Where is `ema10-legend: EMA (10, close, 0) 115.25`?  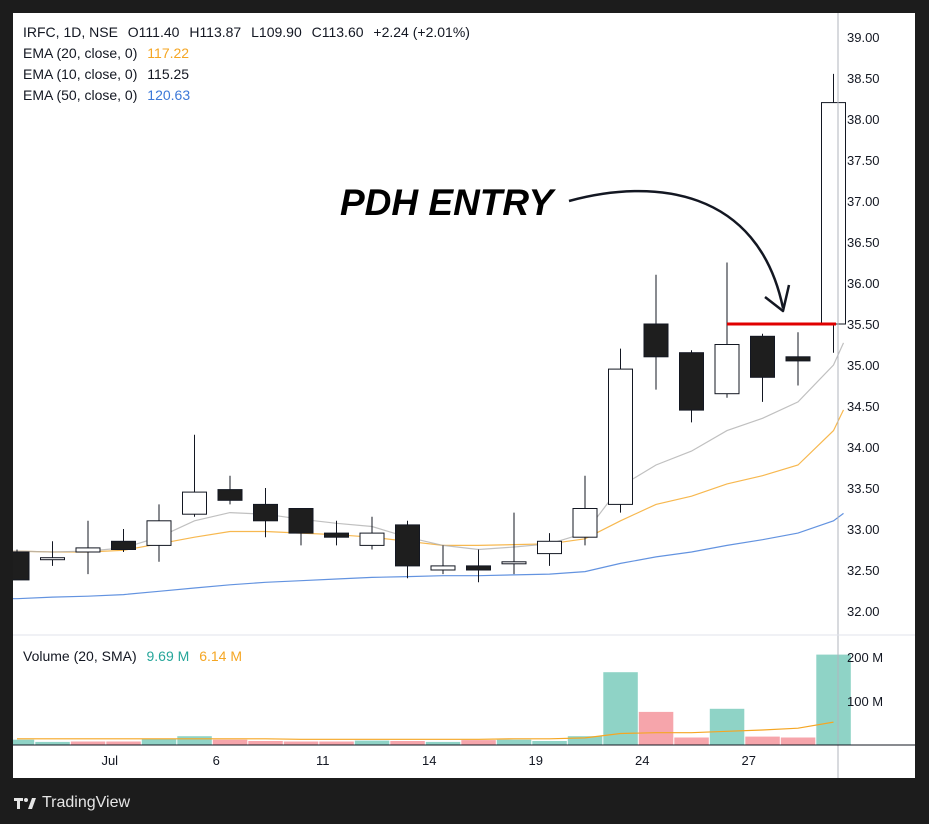 ema10-legend: EMA (10, close, 0) 115.25 is located at coordinates (106, 74).